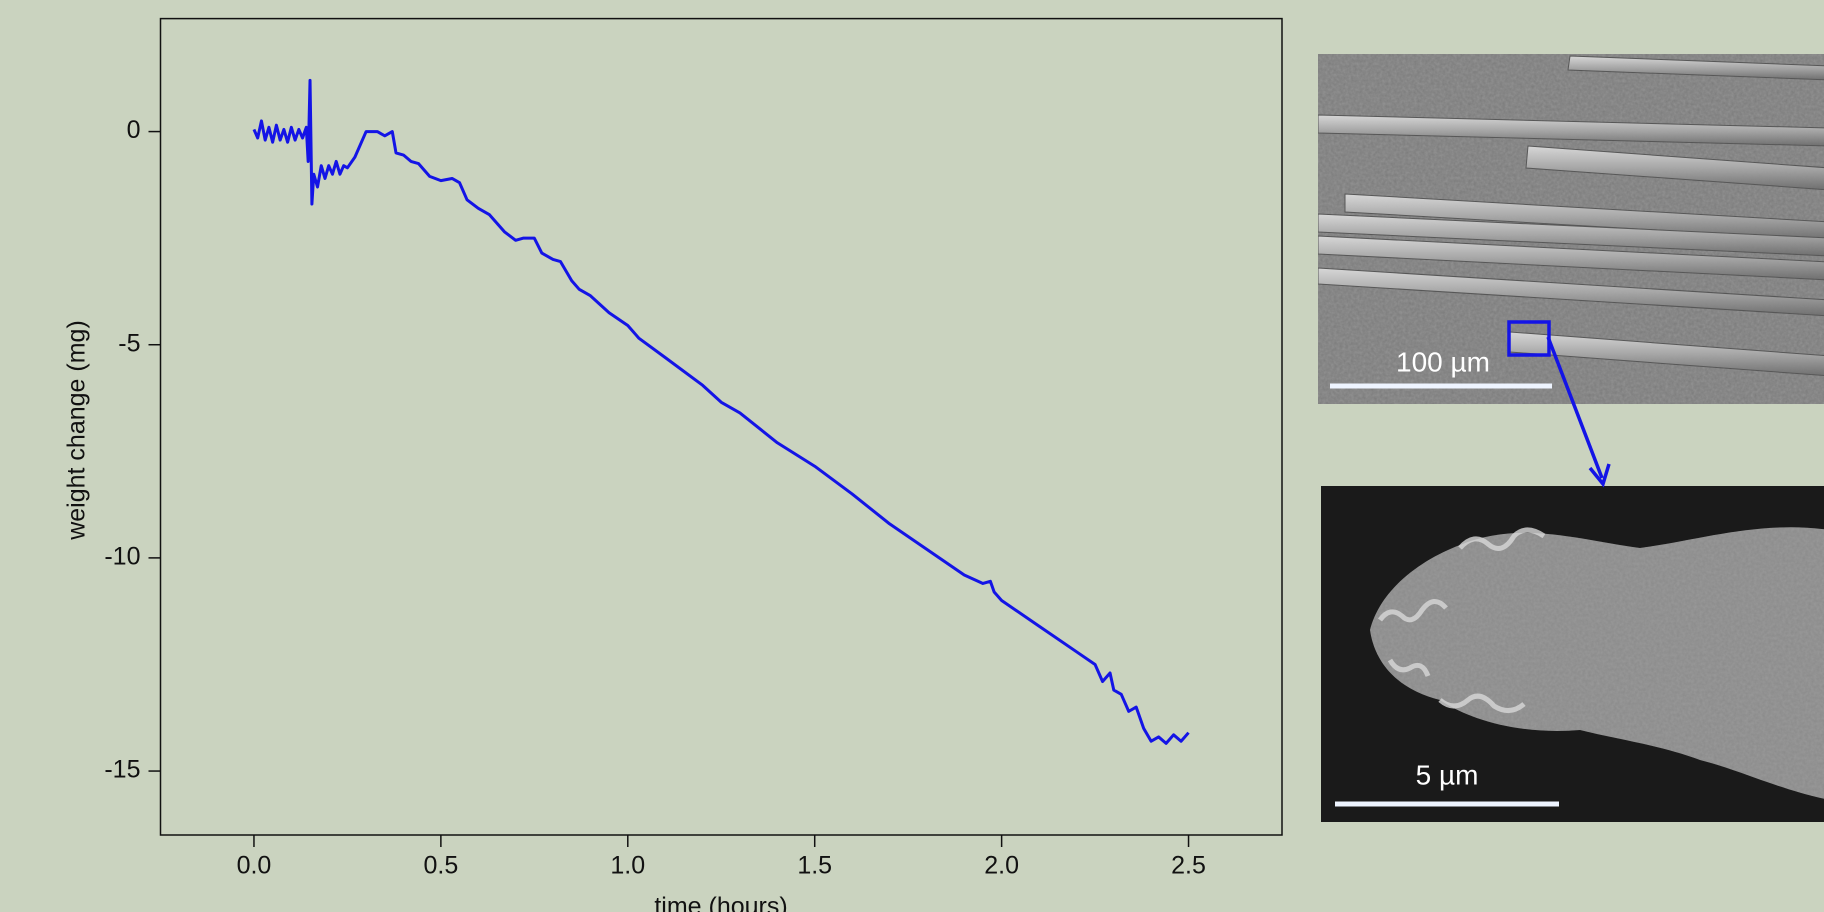 This screenshot has width=1824, height=912. What do you see at coordinates (1599, 475) in the screenshot?
I see `arrow-head` at bounding box center [1599, 475].